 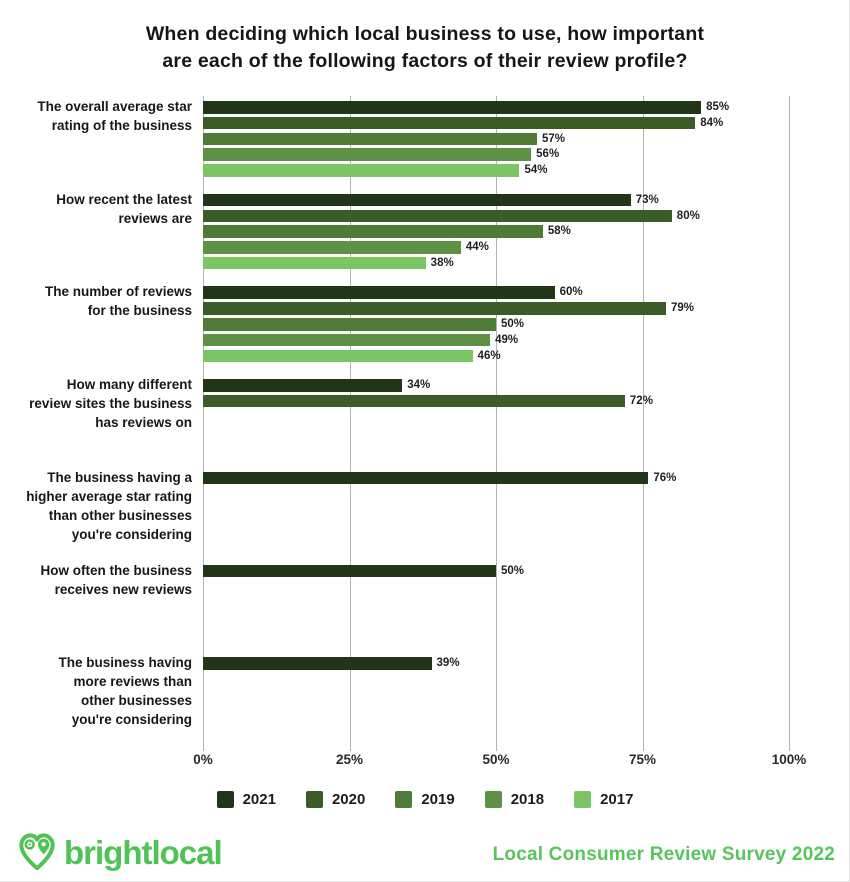 I want to click on bar-value-label: 58%, so click(x=559, y=231).